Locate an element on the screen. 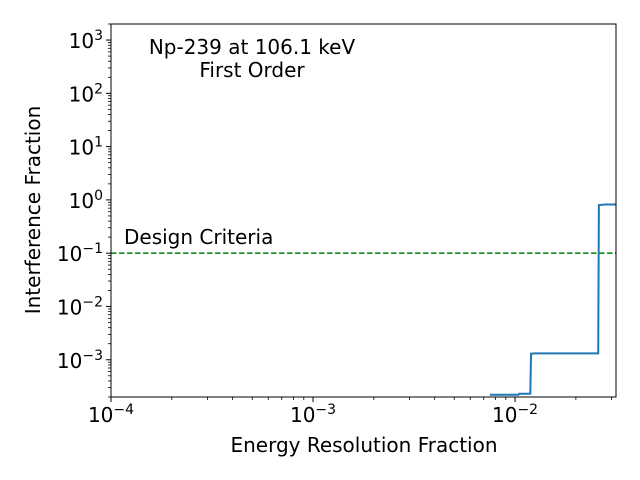 This screenshot has width=640, height=480. y-tick-label: 10² is located at coordinates (86, 93).